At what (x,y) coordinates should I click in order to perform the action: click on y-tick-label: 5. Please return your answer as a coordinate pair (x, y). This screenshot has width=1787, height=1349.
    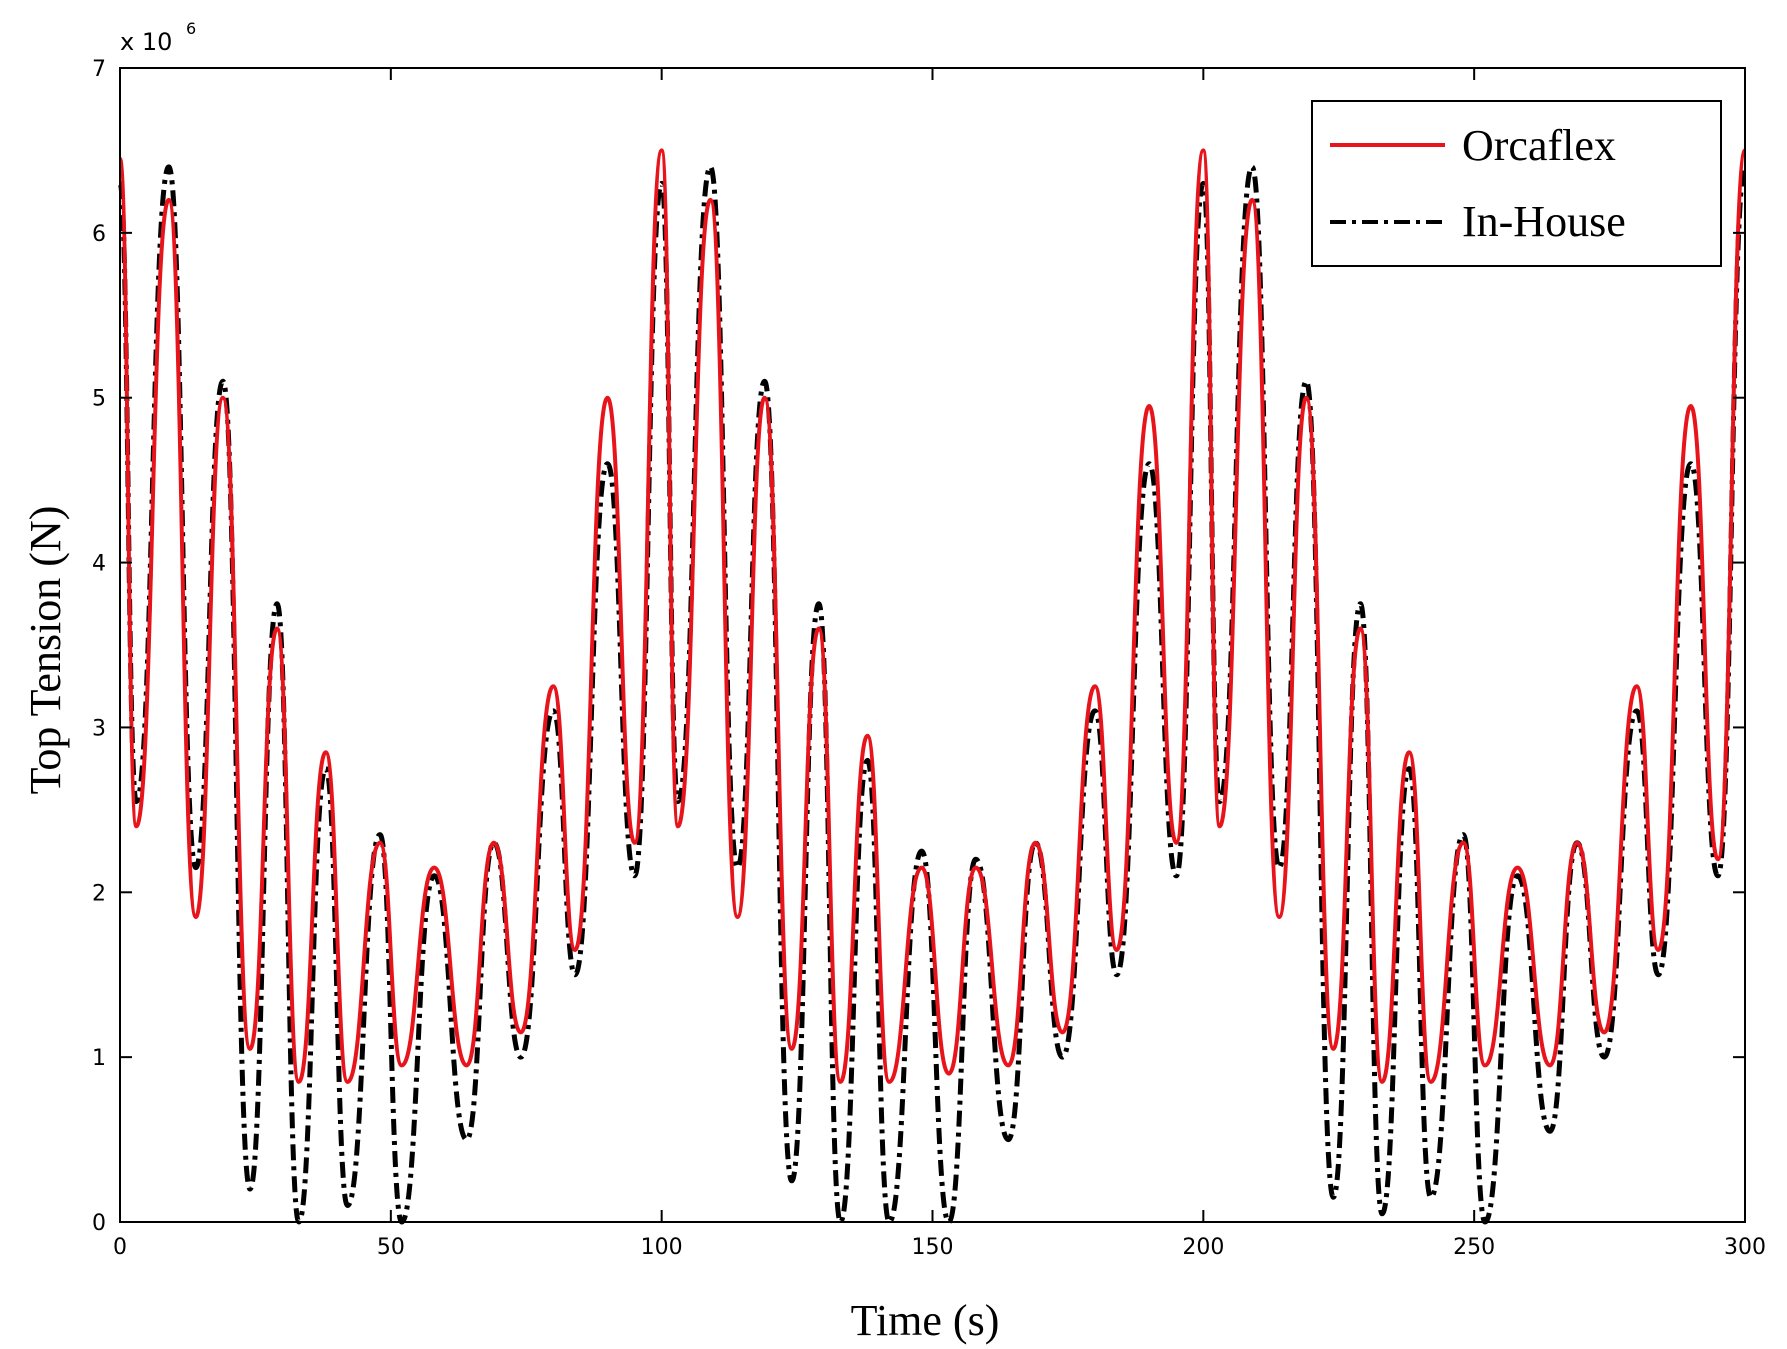
    Looking at the image, I should click on (99, 399).